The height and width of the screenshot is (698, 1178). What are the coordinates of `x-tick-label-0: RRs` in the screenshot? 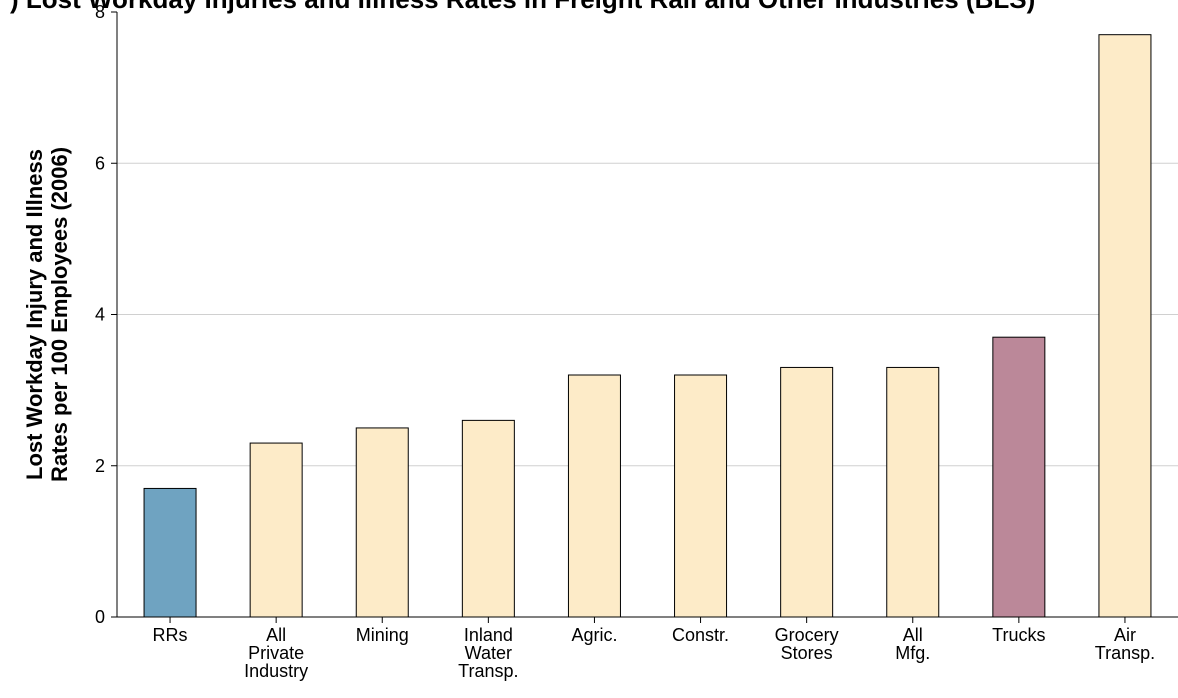 It's located at (170, 635).